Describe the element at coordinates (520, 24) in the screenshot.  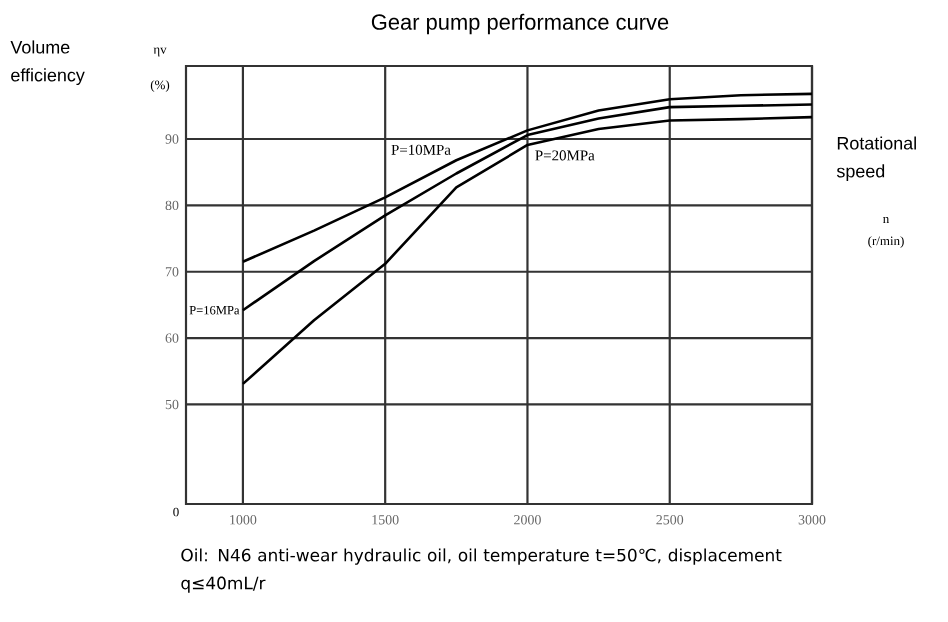
I see `chart-title: Gear pump performance curve` at that location.